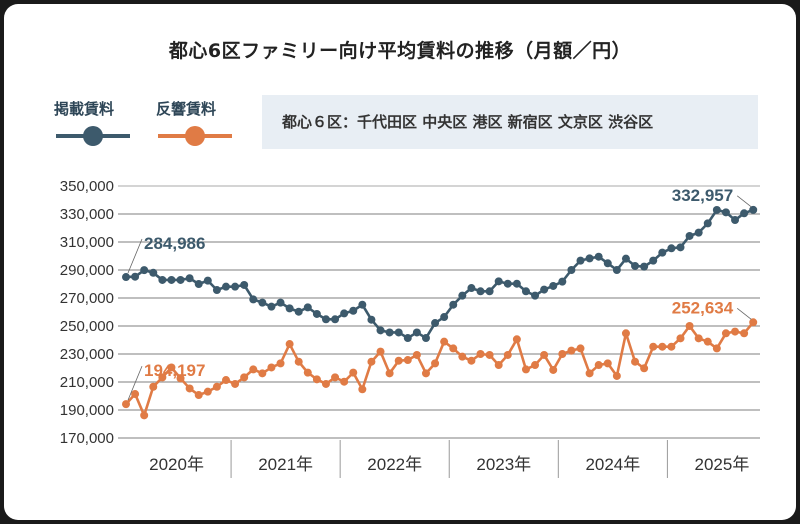 The image size is (800, 524). What do you see at coordinates (87, 382) in the screenshot?
I see `y-tick-label: 210,000` at bounding box center [87, 382].